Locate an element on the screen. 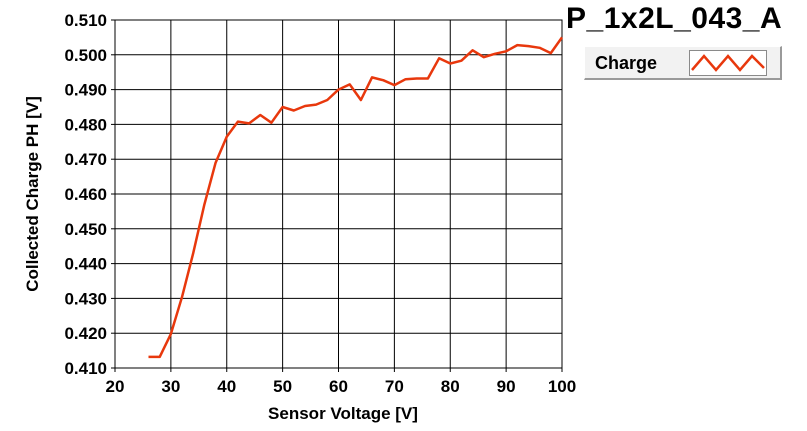 Image resolution: width=807 pixels, height=431 pixels. y-tick-label: 0.510 is located at coordinates (85, 20).